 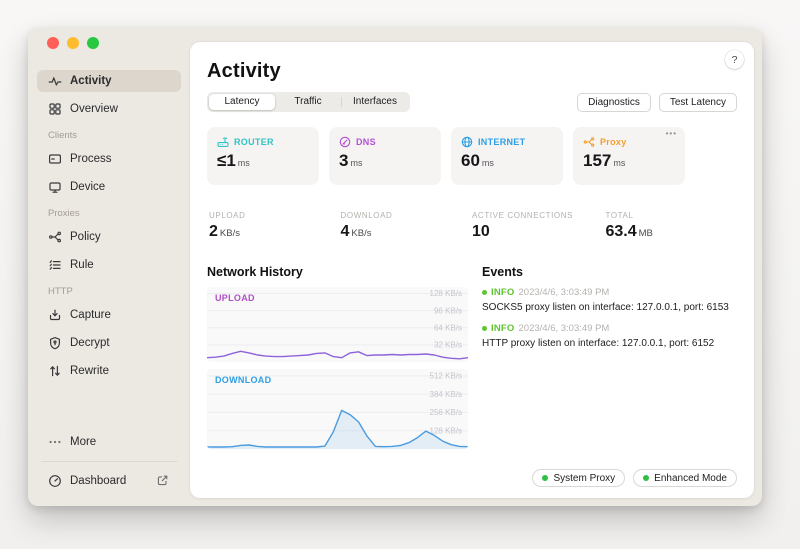 What do you see at coordinates (341, 102) in the screenshot?
I see `segment-separator` at bounding box center [341, 102].